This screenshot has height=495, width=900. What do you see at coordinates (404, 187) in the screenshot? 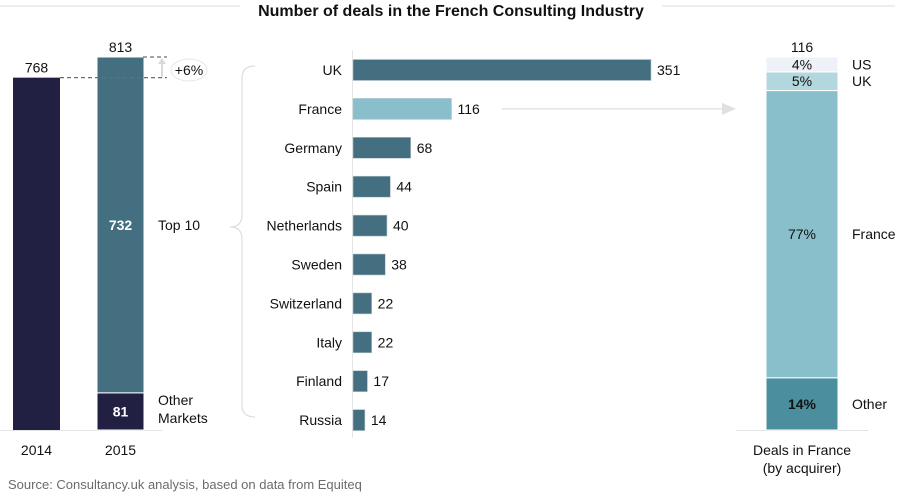
I see `bar-value-spain: 44` at bounding box center [404, 187].